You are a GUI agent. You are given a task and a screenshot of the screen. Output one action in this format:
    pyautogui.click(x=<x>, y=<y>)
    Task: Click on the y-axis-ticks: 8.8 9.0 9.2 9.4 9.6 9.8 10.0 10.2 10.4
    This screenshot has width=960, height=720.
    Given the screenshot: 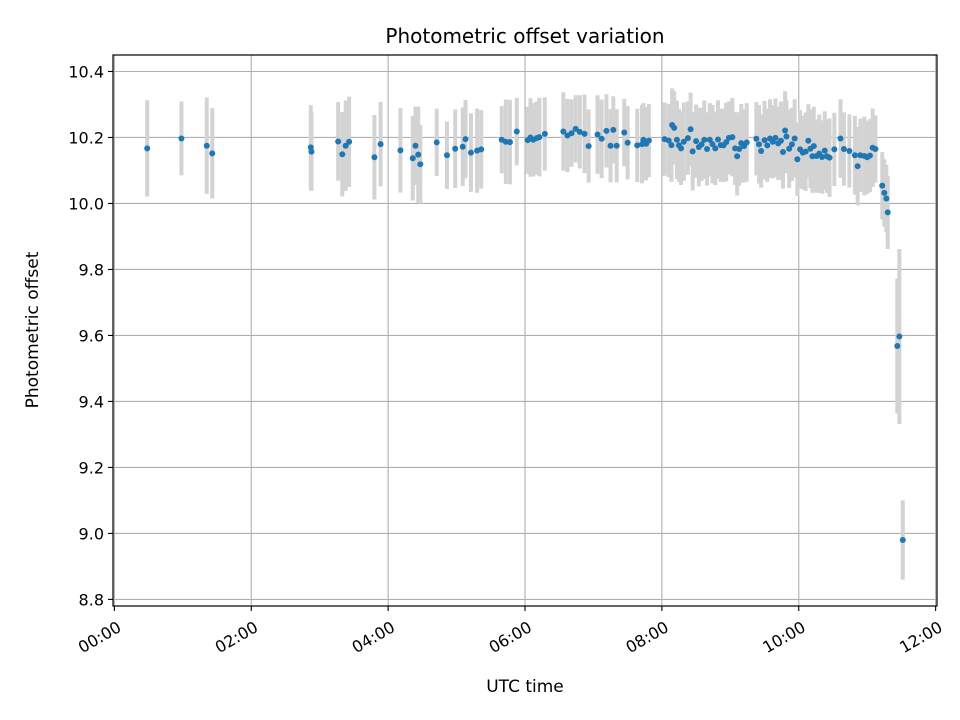 What is the action you would take?
    pyautogui.click(x=90, y=335)
    